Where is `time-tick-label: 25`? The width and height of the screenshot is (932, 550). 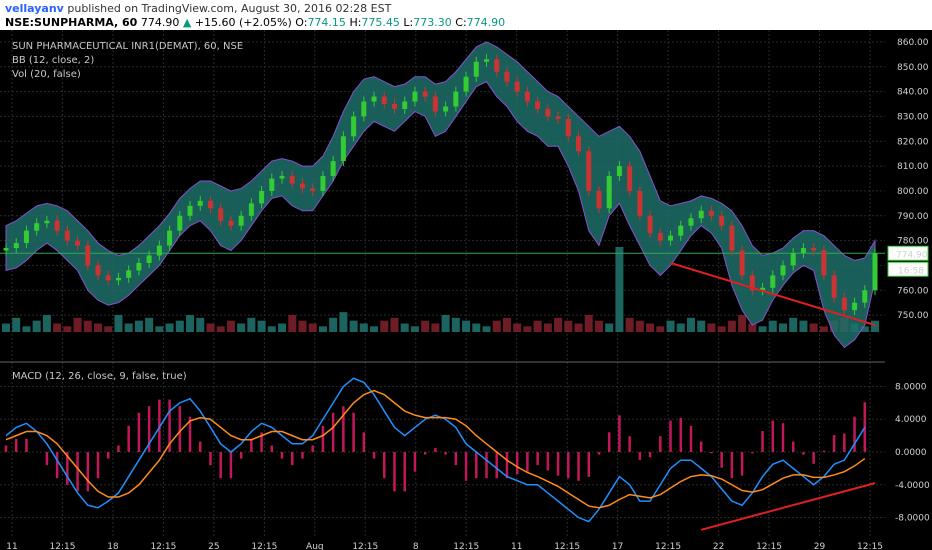 time-tick-label: 25 is located at coordinates (213, 546).